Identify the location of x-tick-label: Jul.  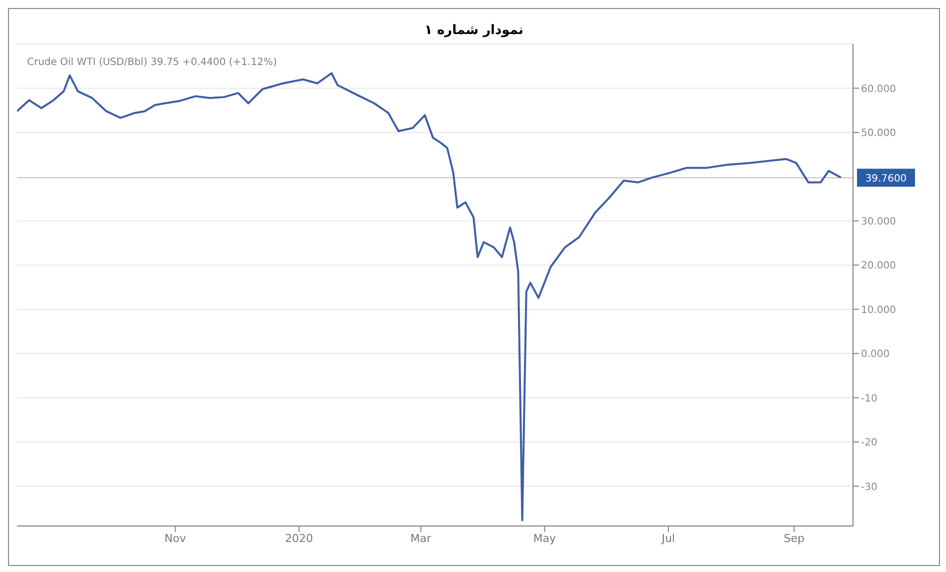
(667, 538).